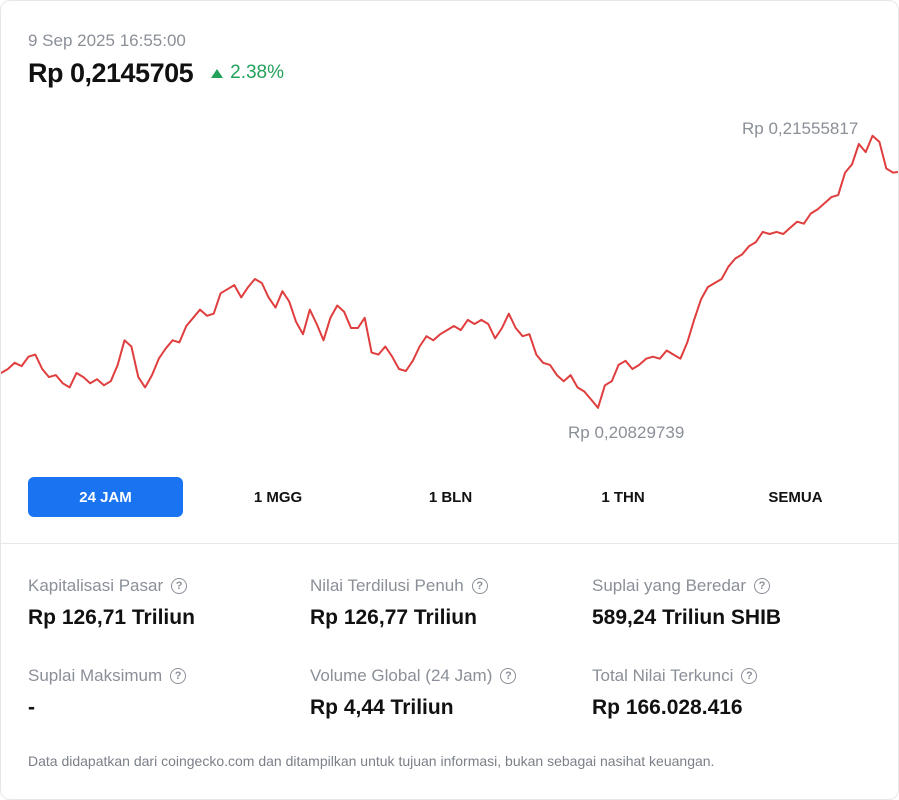  What do you see at coordinates (387, 585) in the screenshot?
I see `stat-label: Nilai Terdilusi Penuh` at bounding box center [387, 585].